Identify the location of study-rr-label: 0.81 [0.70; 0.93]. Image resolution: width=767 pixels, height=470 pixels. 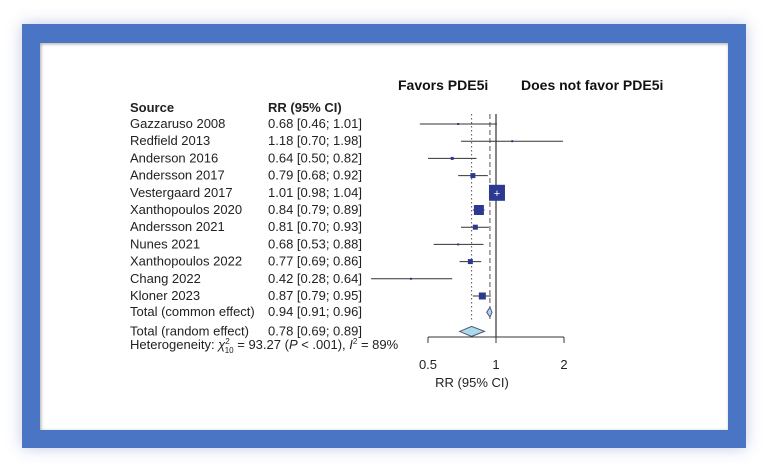
(315, 226).